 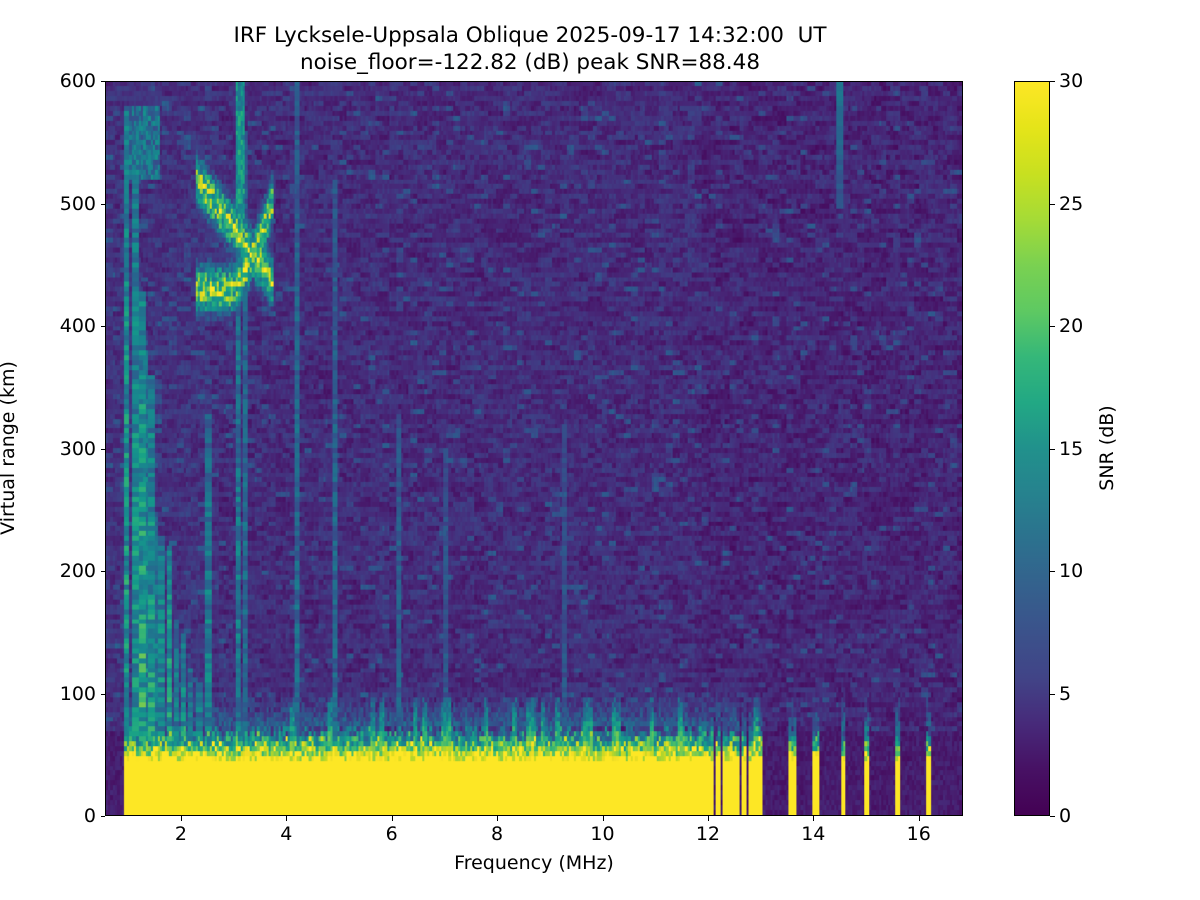 What do you see at coordinates (1107, 448) in the screenshot?
I see `colorbar-label: SNR (dB)` at bounding box center [1107, 448].